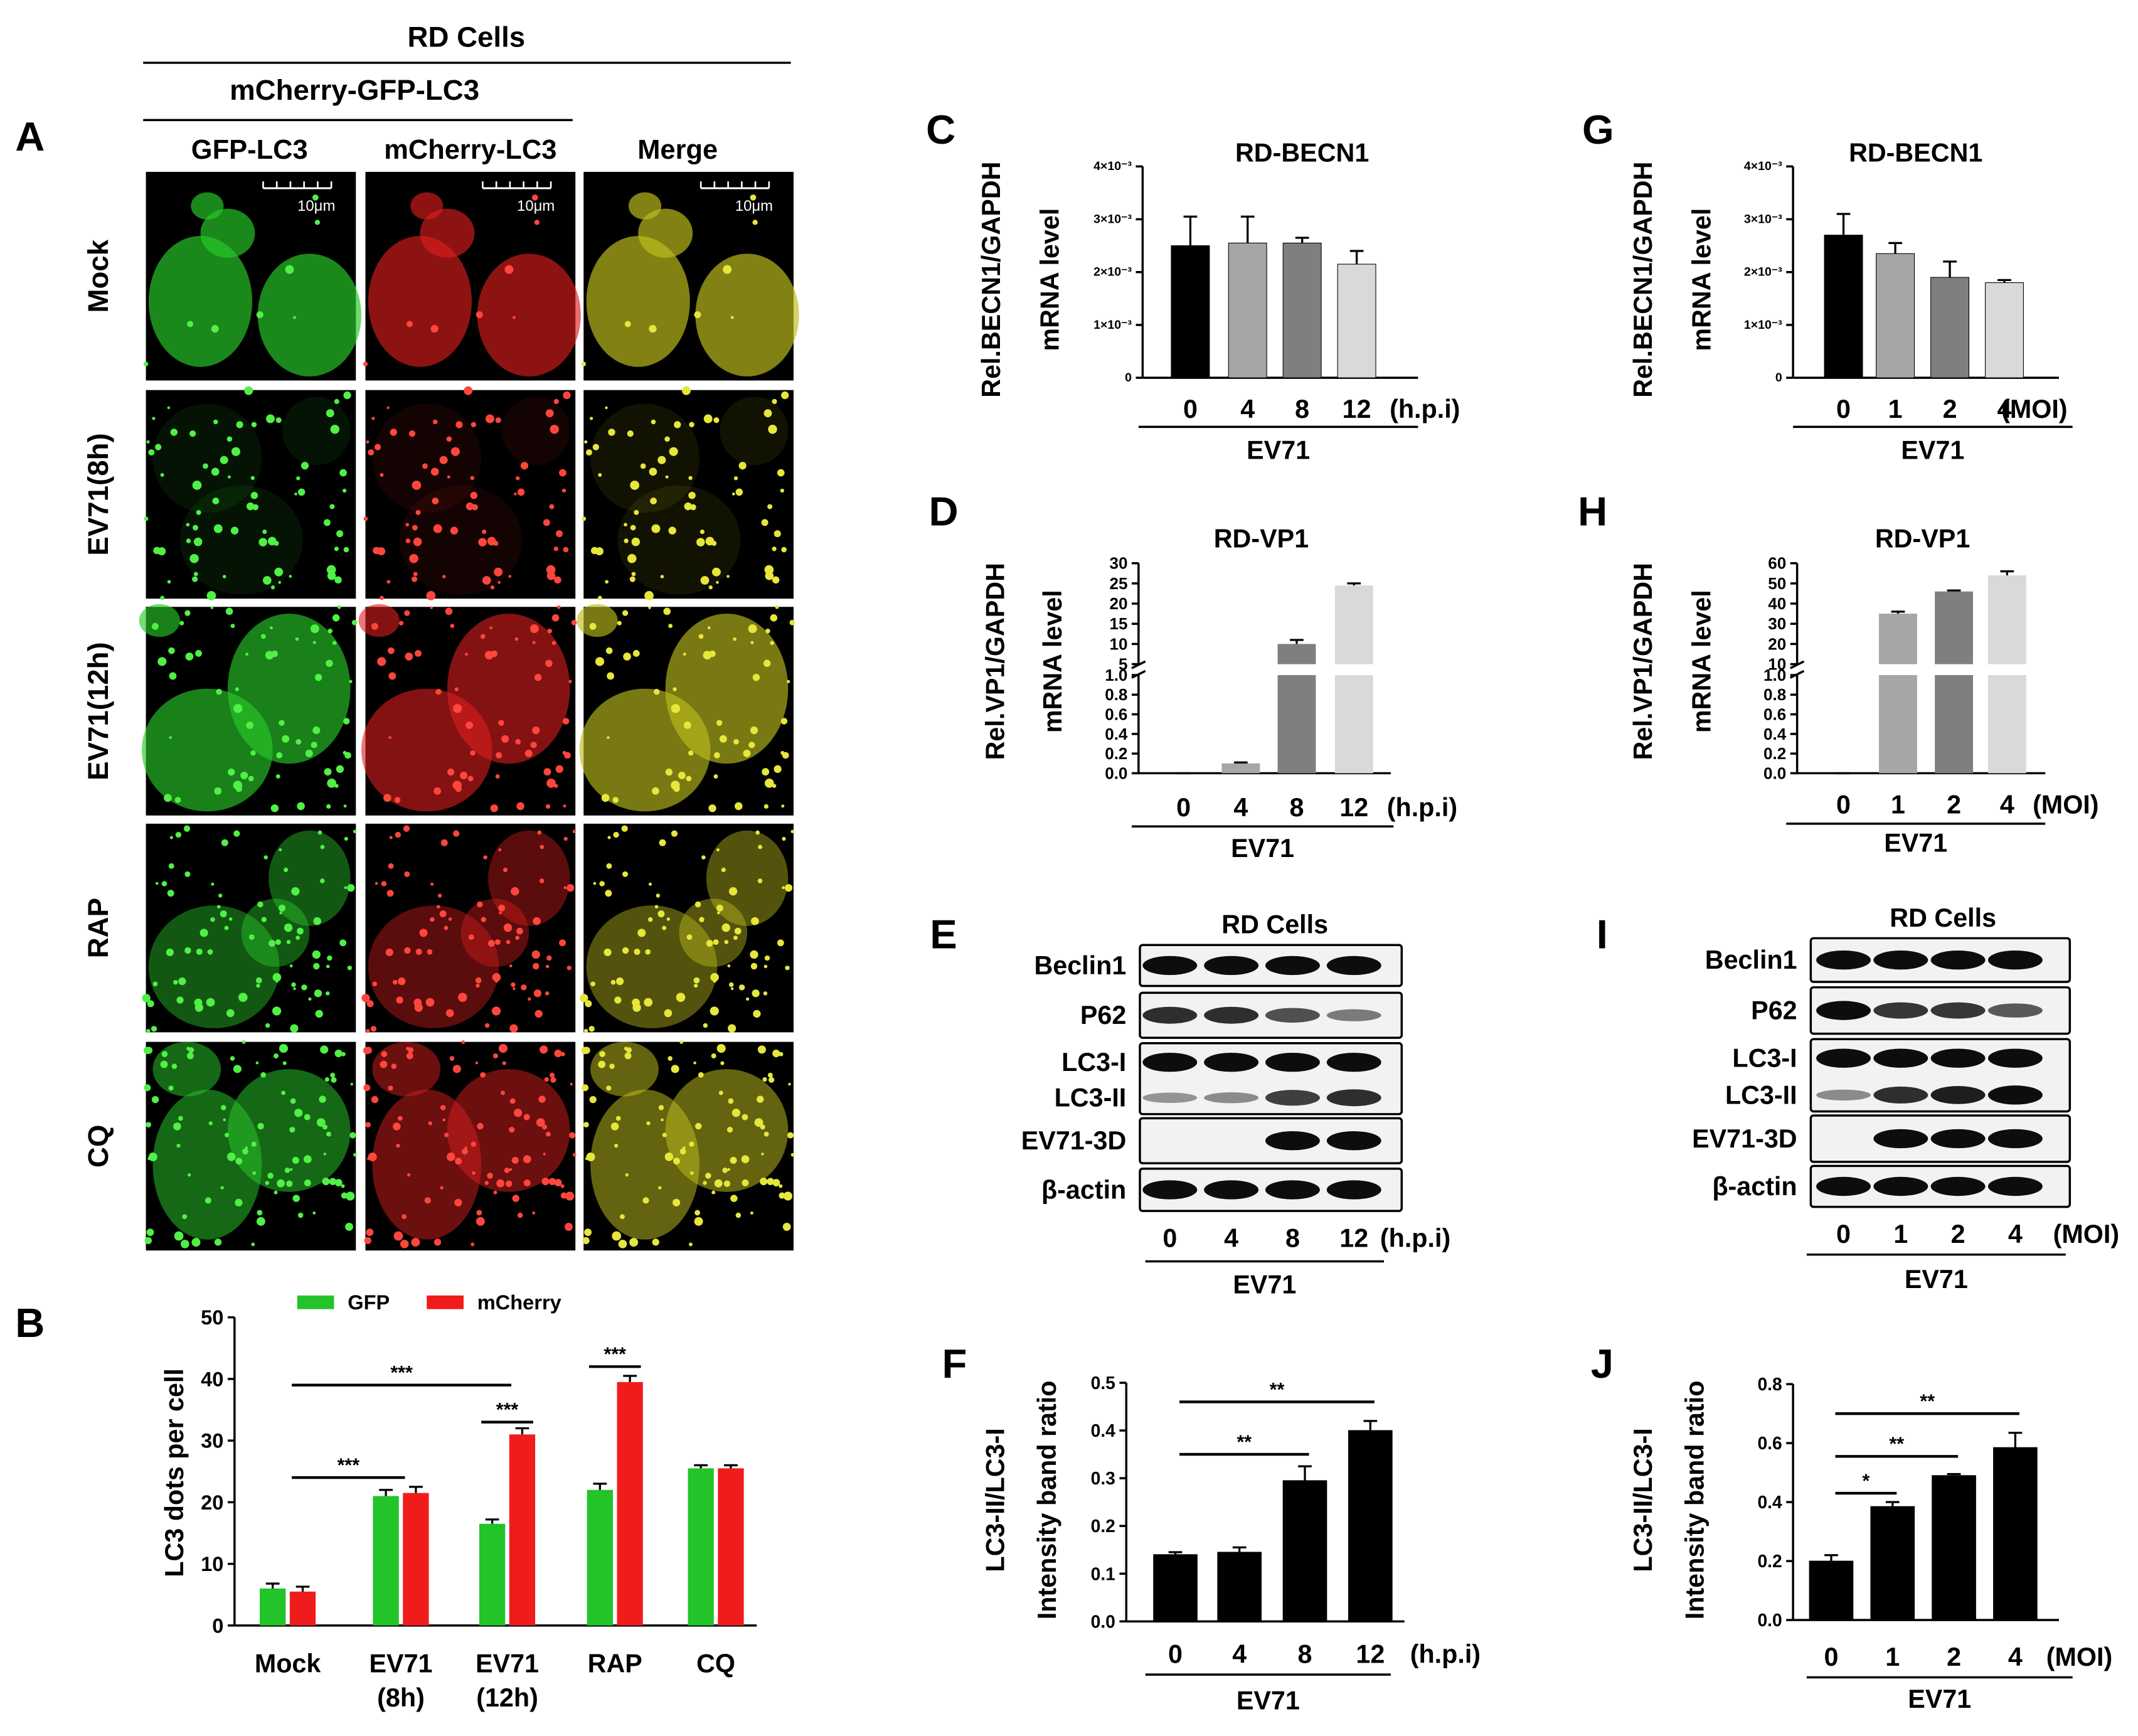 This screenshot has width=2138, height=1736. I want to click on y-tick-label: 30, so click(1118, 563).